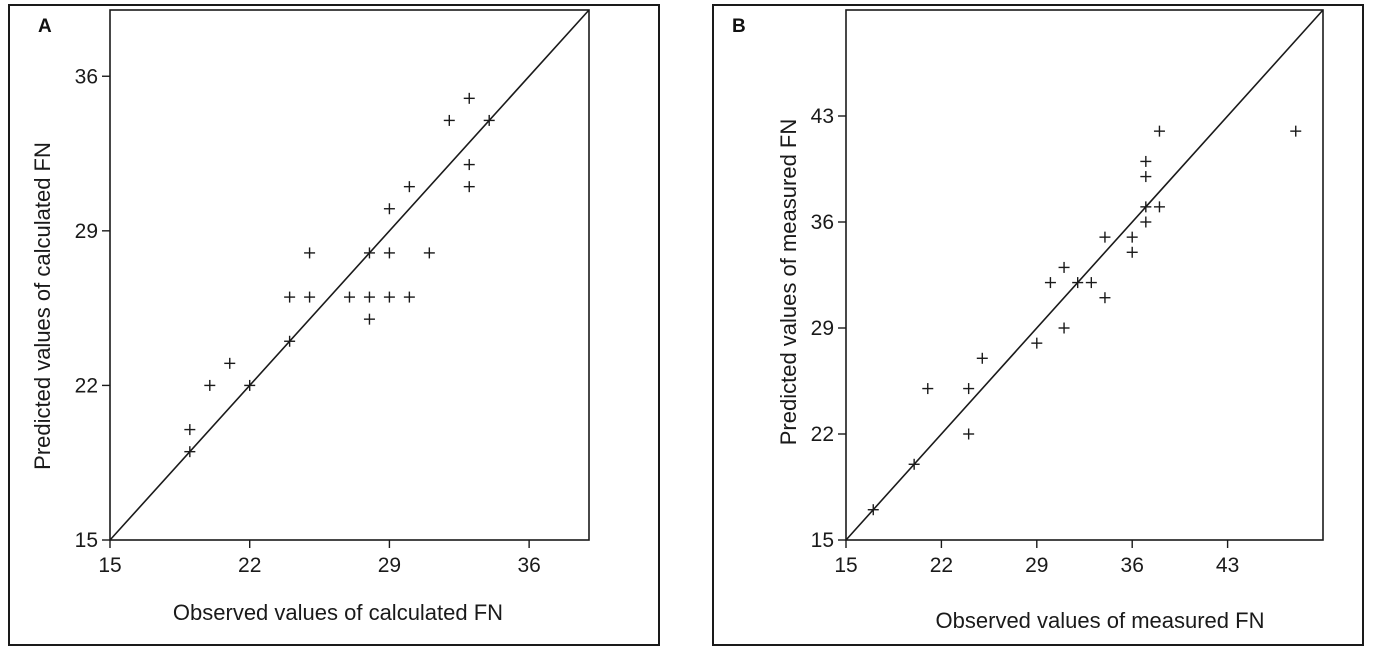  Describe the element at coordinates (86, 231) in the screenshot. I see `panel-a-y-tick-label: 29` at that location.